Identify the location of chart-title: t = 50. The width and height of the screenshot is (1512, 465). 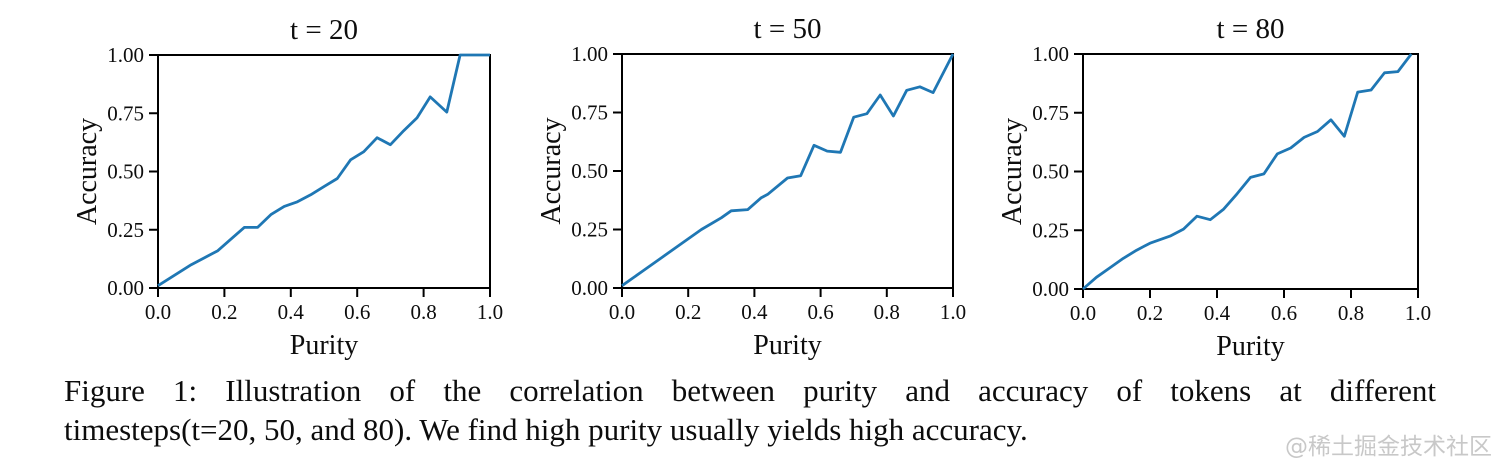
(788, 29).